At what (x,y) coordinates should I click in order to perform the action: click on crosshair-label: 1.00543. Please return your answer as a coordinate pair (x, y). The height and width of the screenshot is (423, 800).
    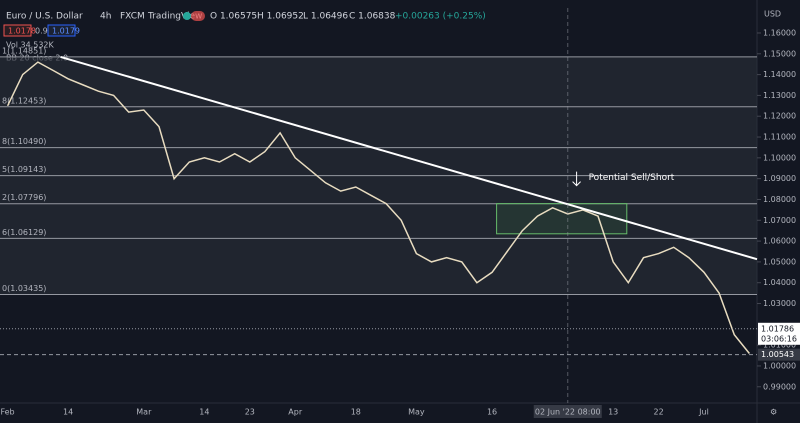
    Looking at the image, I should click on (777, 354).